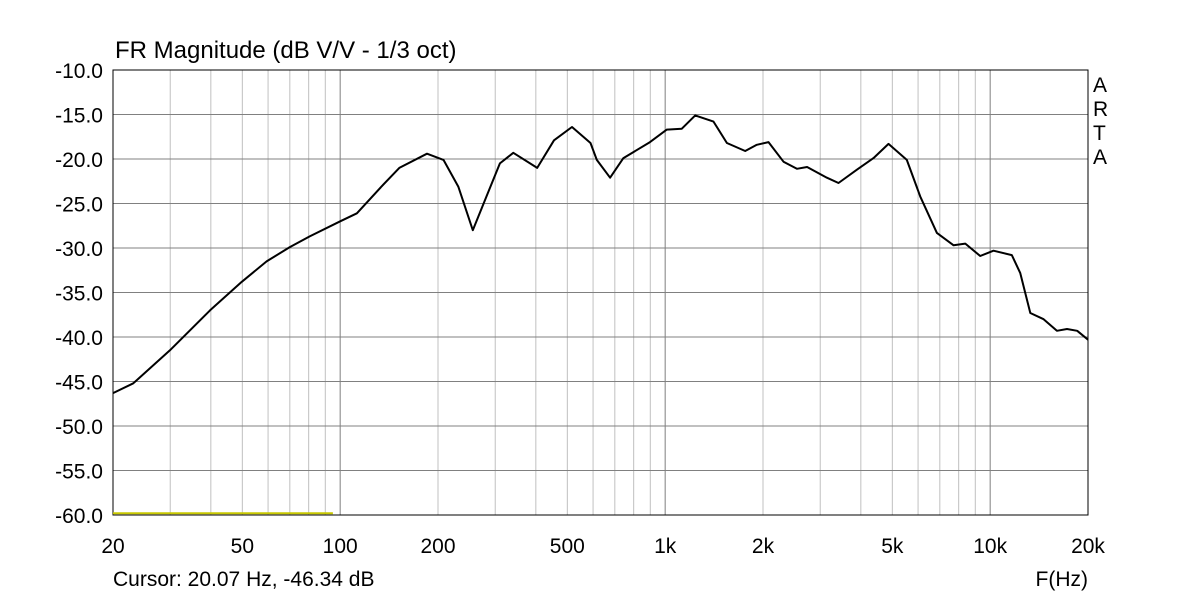  I want to click on y-tick-label: -25.0, so click(79, 205).